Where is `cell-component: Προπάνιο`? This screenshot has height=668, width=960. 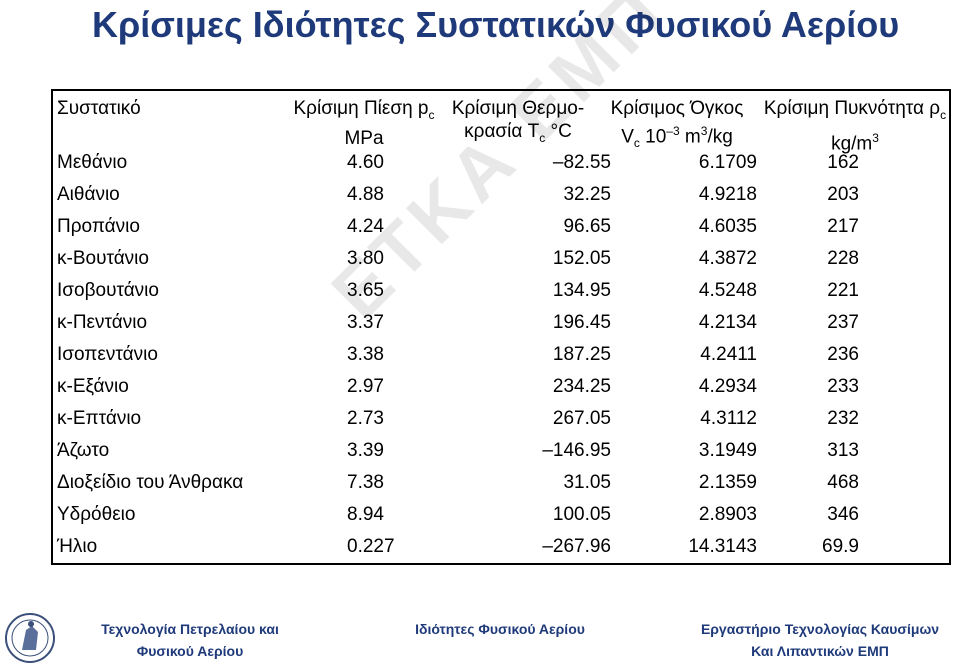 cell-component: Προπάνιο is located at coordinates (98, 226).